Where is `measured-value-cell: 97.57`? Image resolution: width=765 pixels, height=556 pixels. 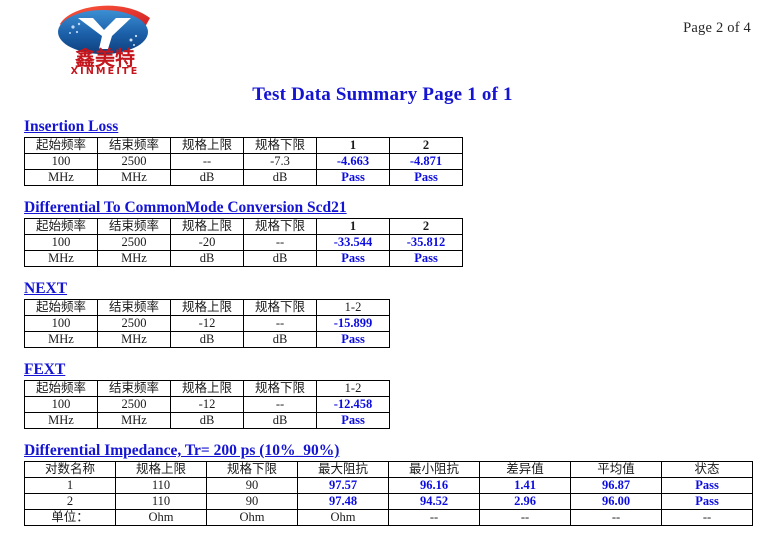
measured-value-cell: 97.57 is located at coordinates (343, 485).